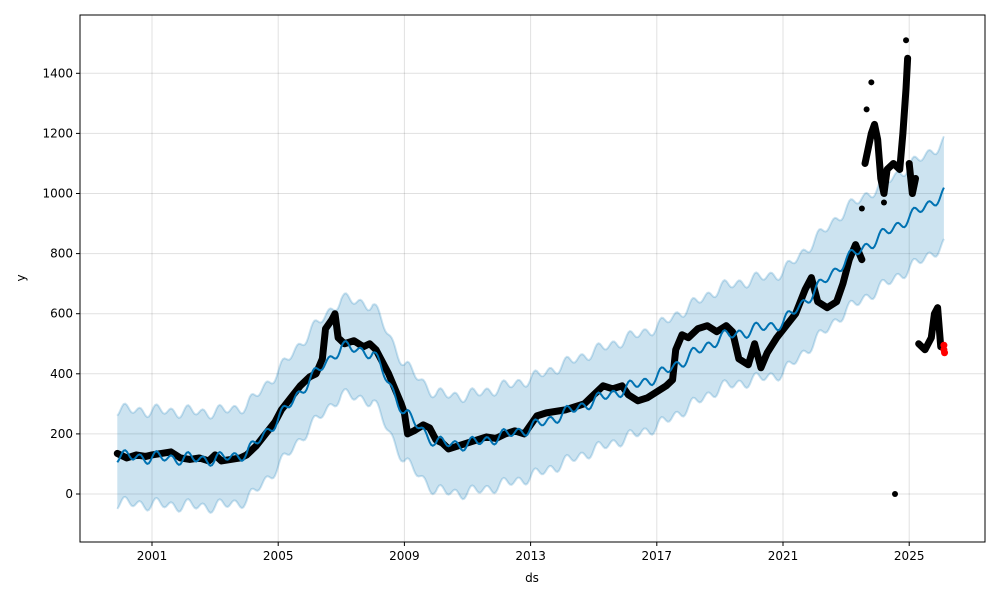  I want to click on y-axis-label: y, so click(21, 277).